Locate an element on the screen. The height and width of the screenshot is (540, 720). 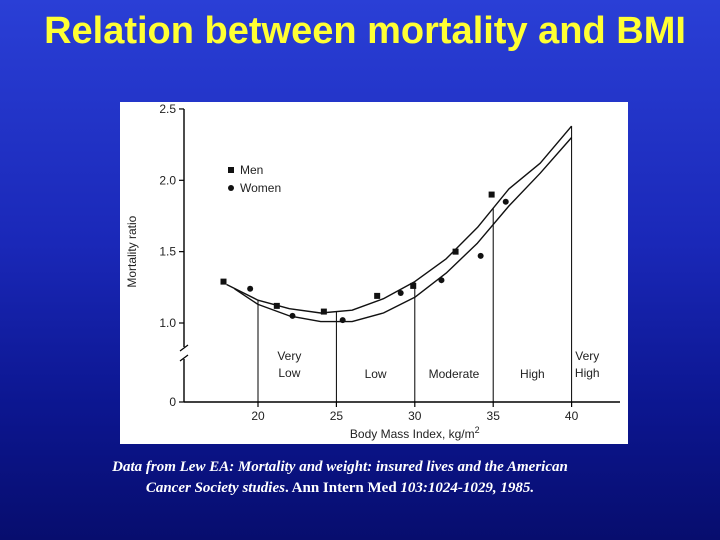
x-tick-label: 20 is located at coordinates (258, 416).